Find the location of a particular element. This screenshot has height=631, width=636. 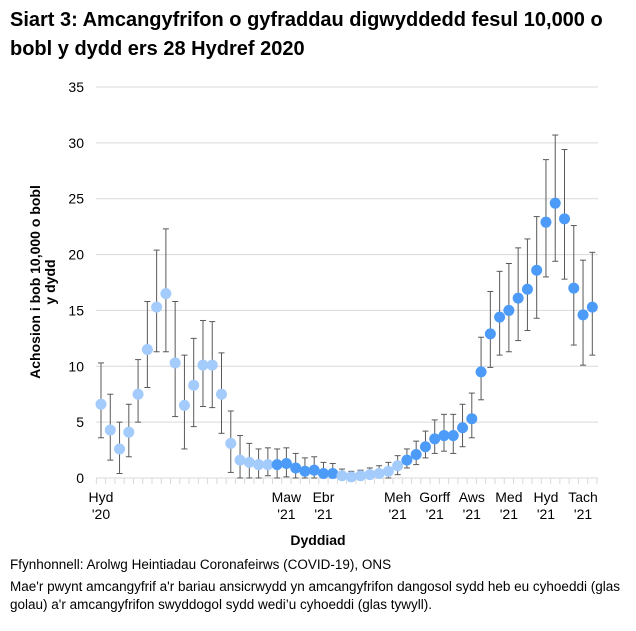

x-tick-label: Gorff is located at coordinates (434, 497).